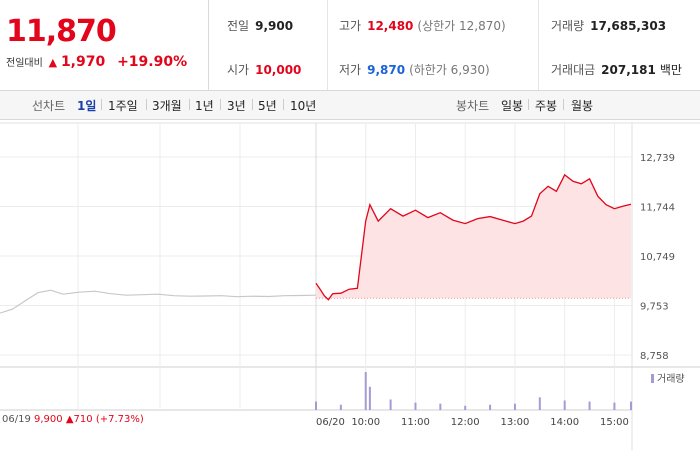 The image size is (700, 450). I want to click on current-price: 11,870, so click(61, 31).